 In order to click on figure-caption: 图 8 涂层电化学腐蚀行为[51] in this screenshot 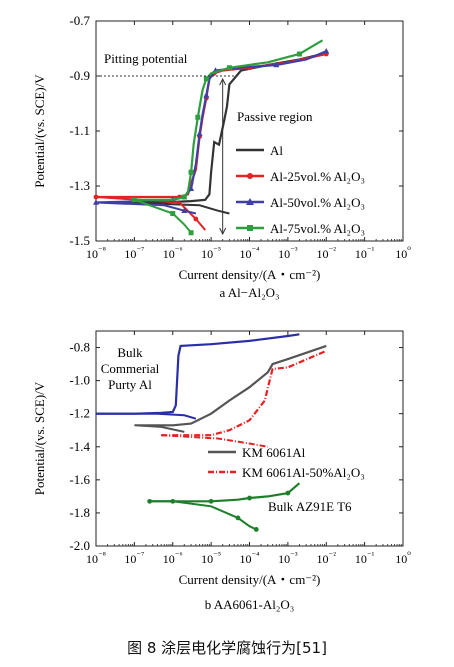, I will do `click(227, 648)`.